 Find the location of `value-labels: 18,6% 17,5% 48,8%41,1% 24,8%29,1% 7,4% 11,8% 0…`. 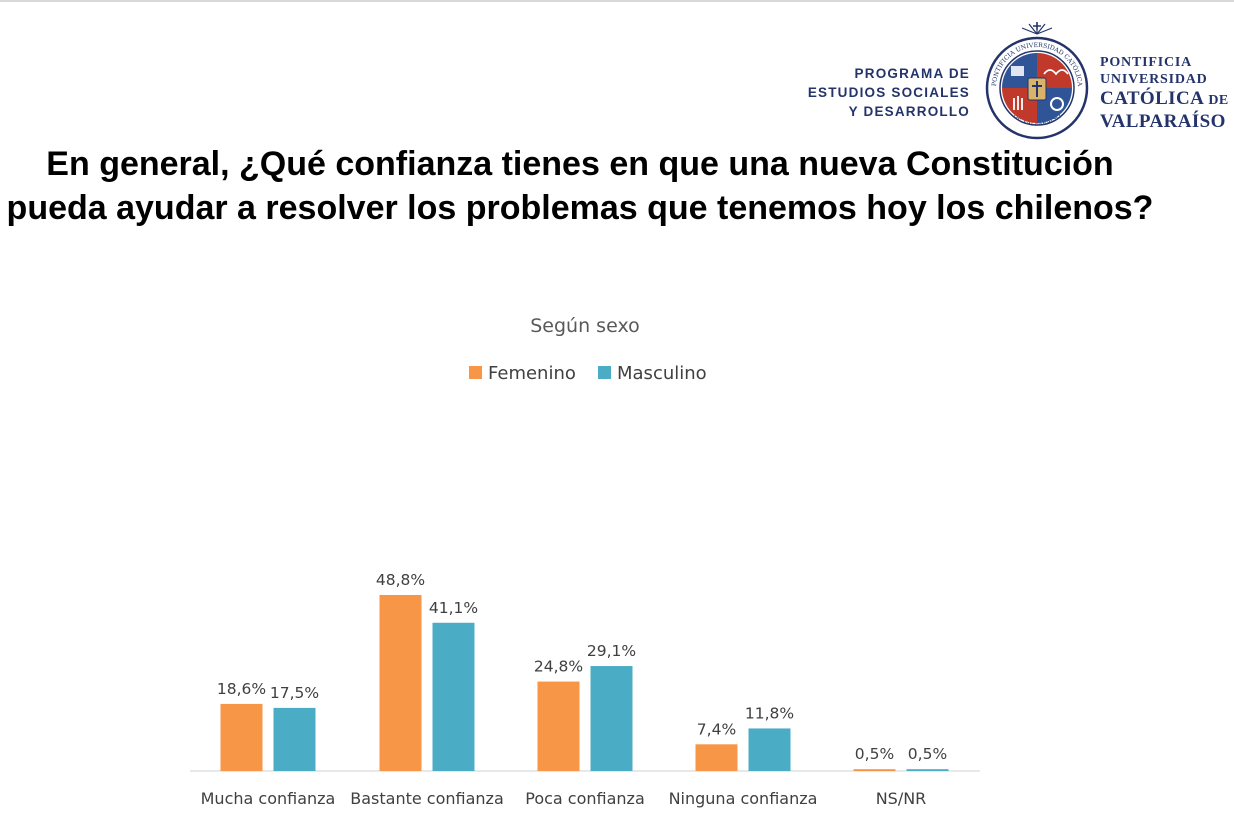

value-labels: 18,6% 17,5% 48,8%41,1% 24,8%29,1% 7,4% 11,8% 0… is located at coordinates (582, 667).